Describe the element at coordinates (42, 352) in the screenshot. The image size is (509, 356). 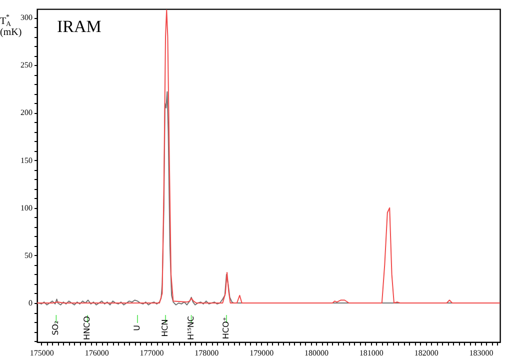
I see `x-tick-label: 175000` at that location.